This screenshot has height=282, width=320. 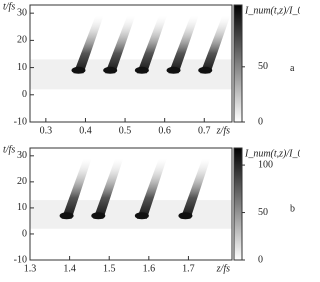 What do you see at coordinates (109, 268) in the screenshot?
I see `x-tick-label: 1.5` at bounding box center [109, 268].